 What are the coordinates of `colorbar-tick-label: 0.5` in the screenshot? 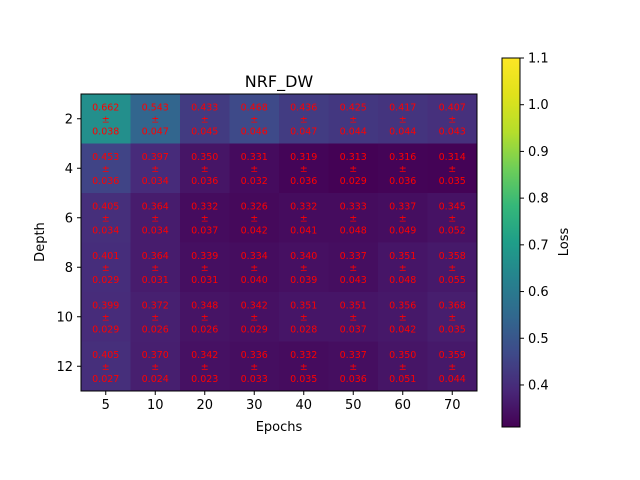 It's located at (538, 339).